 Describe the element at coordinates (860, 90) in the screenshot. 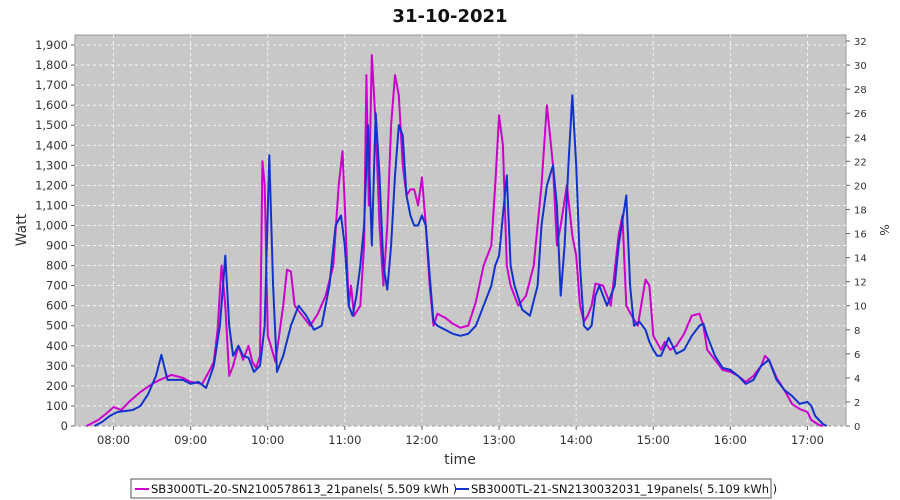

I see `y2-tick-label: 28` at that location.